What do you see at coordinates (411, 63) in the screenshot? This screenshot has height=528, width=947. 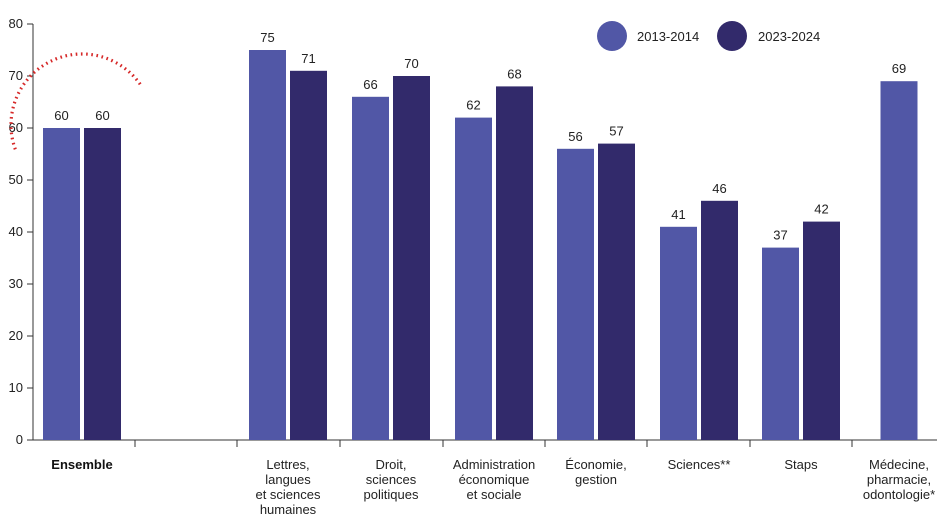 I see `bar-value-label: 70` at bounding box center [411, 63].